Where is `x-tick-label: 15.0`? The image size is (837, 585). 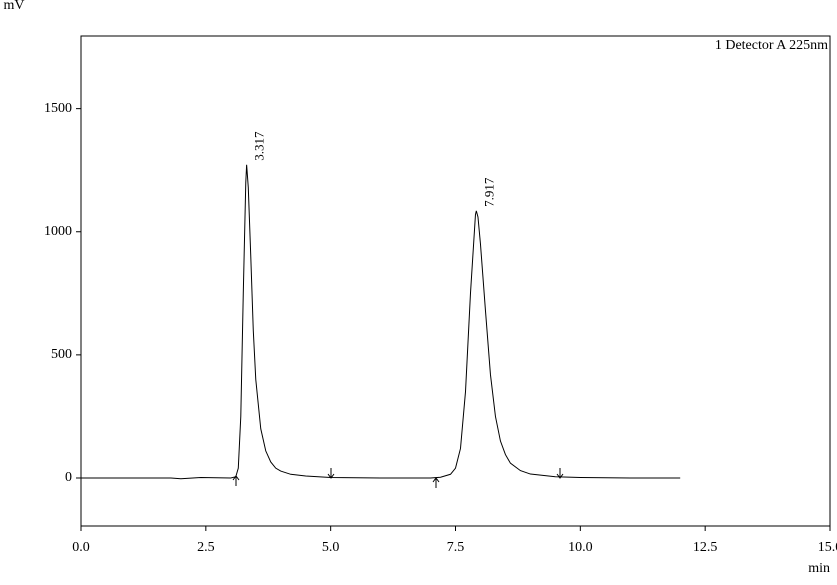 x-tick-label: 15.0 is located at coordinates (827, 547).